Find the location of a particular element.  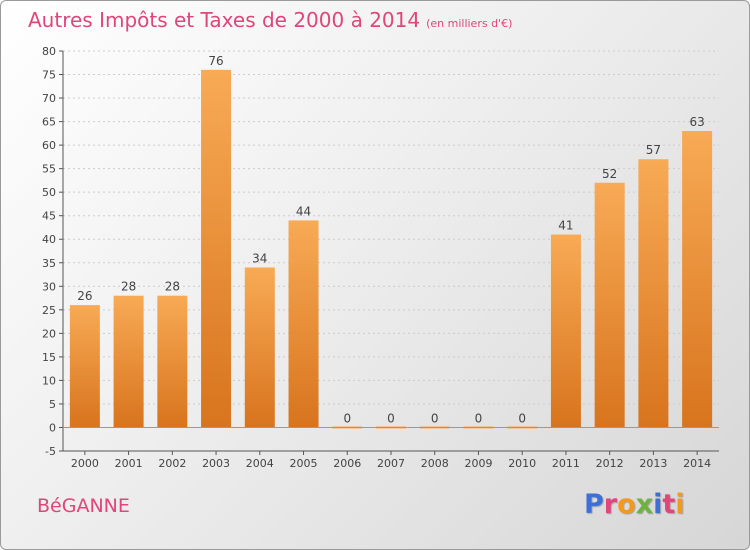

data-label: 57 is located at coordinates (653, 150).